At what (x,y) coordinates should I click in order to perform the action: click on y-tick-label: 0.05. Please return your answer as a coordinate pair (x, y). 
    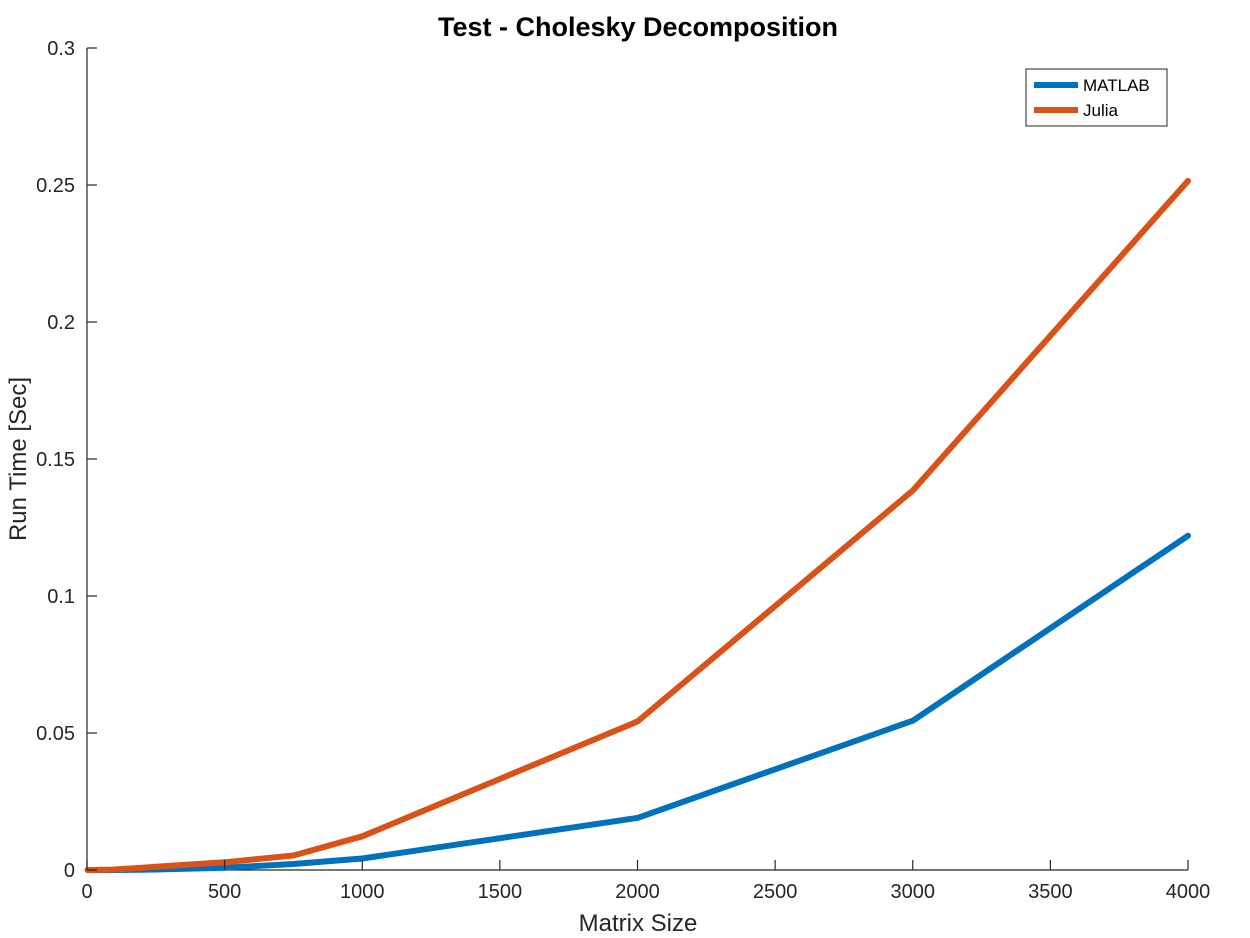
    Looking at the image, I should click on (55, 734).